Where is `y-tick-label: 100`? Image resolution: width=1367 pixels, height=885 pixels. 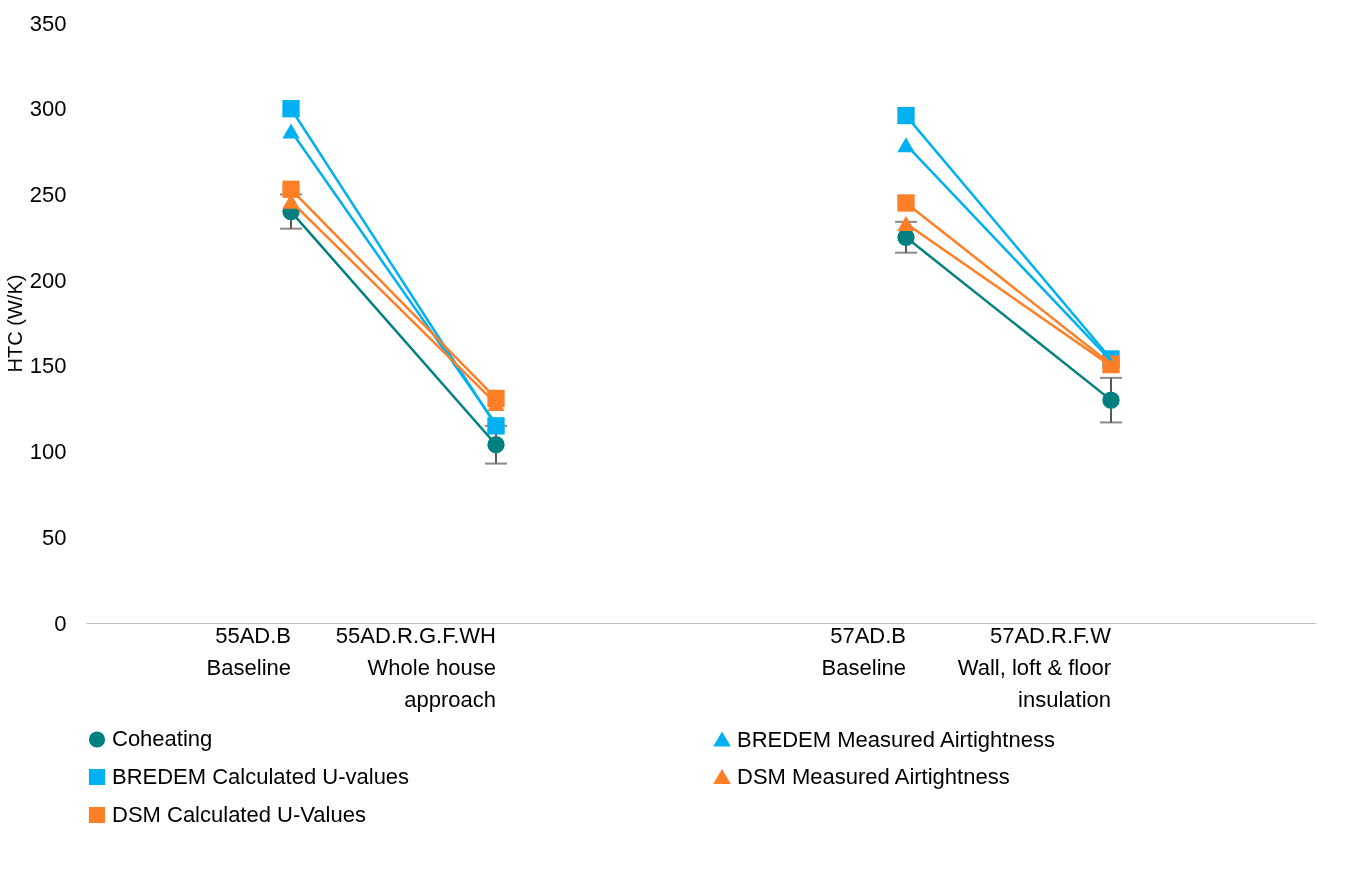
y-tick-label: 100 is located at coordinates (48, 452).